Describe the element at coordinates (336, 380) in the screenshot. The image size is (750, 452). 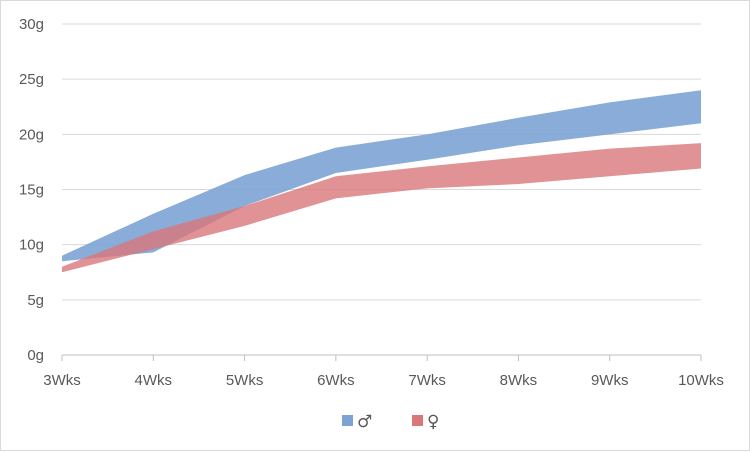
I see `x-tick-label: 6Wks` at that location.